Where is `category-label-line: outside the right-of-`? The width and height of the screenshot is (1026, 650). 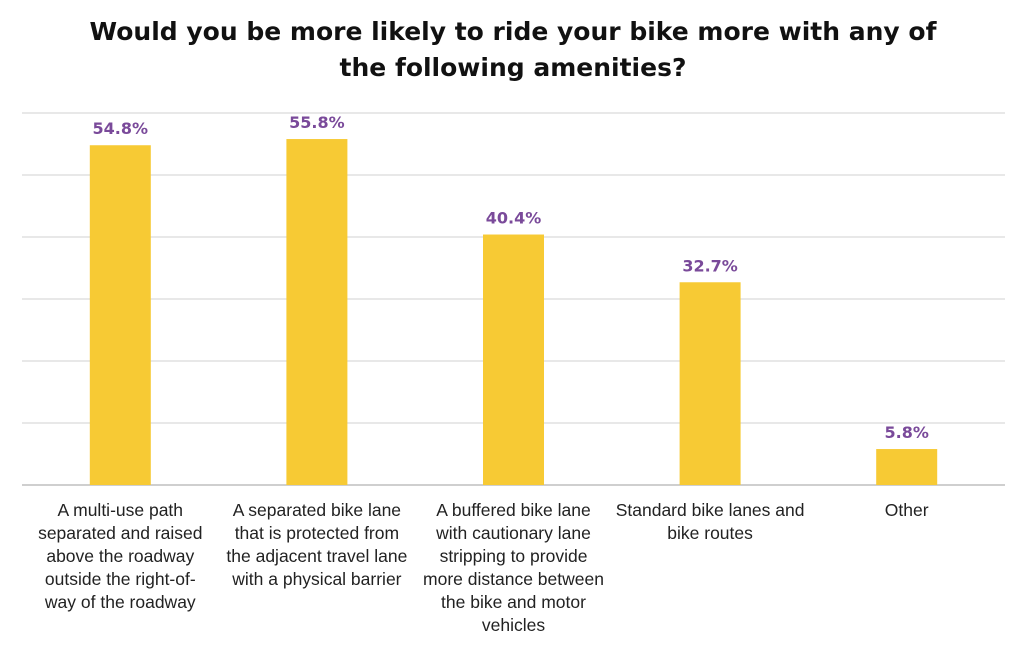 category-label-line: outside the right-of- is located at coordinates (120, 579).